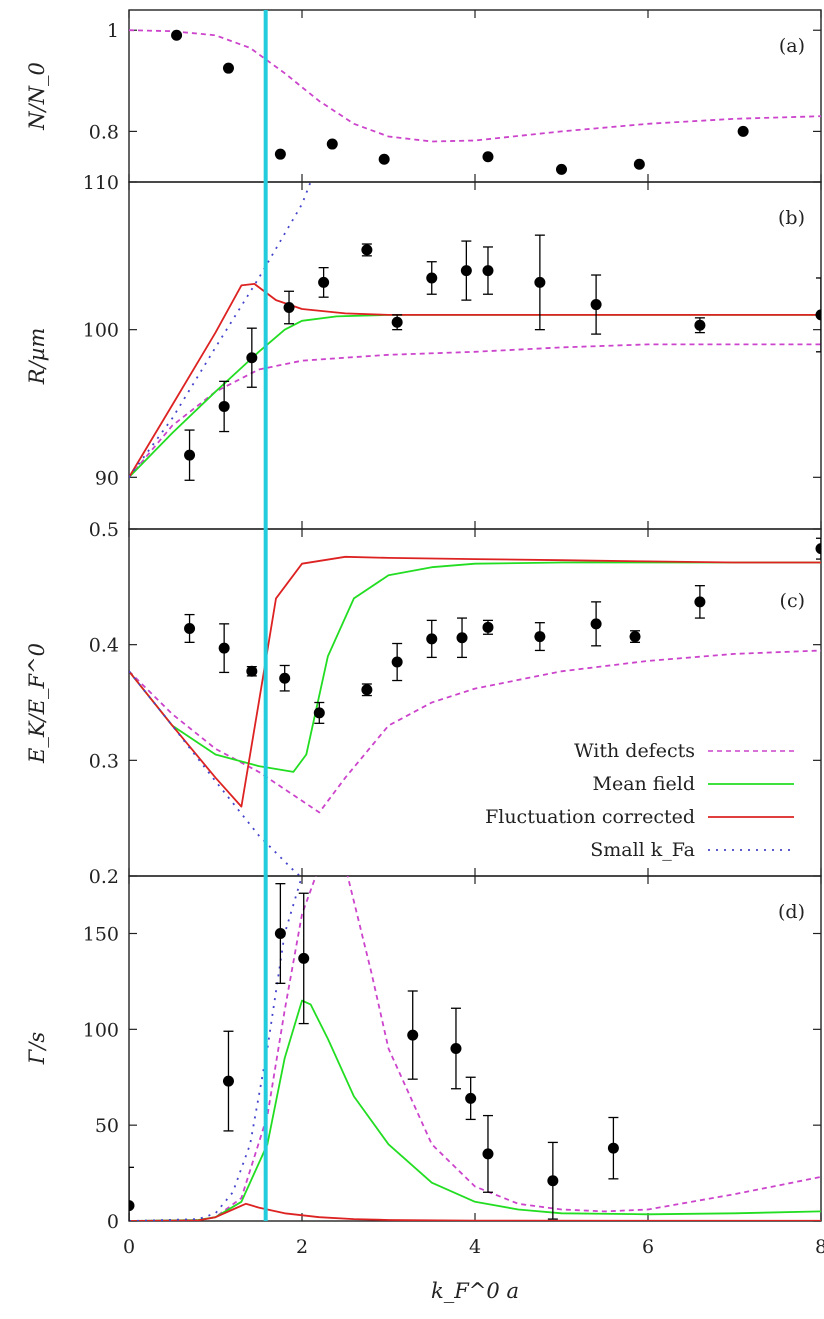 This screenshot has height=1319, width=824. What do you see at coordinates (475, 1247) in the screenshot?
I see `x-tick-label: 4` at bounding box center [475, 1247].